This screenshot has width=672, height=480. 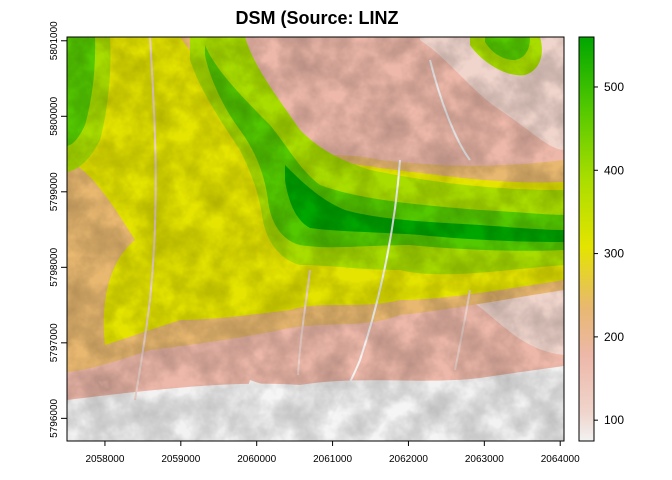 I want to click on x-tick-label: 2063000, so click(x=484, y=459).